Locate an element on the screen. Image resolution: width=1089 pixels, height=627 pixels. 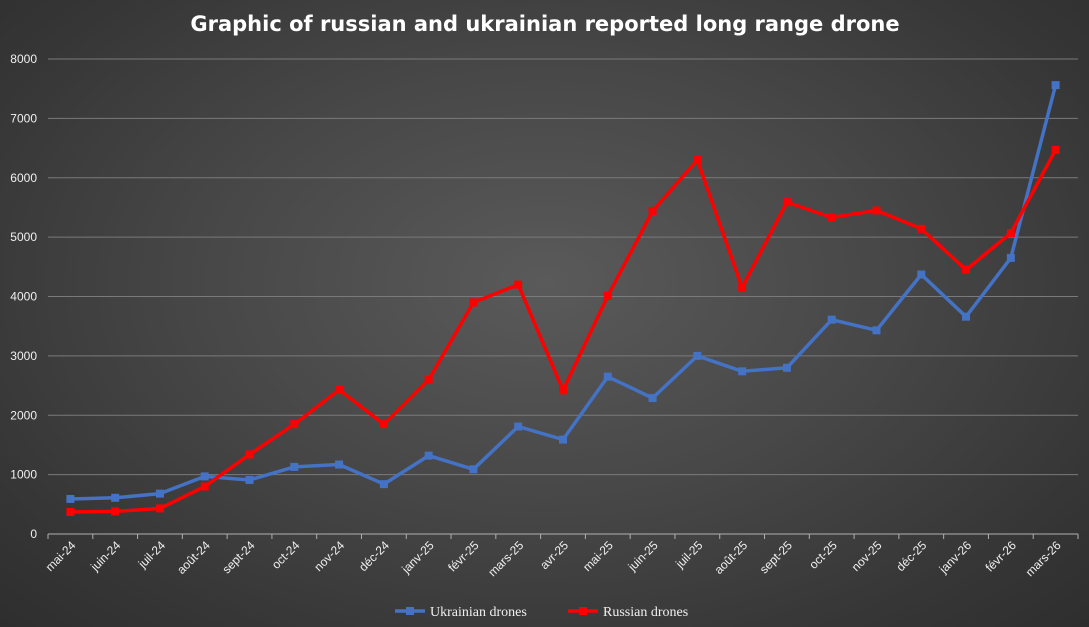
x-tick-label: janv-26 is located at coordinates (955, 557).